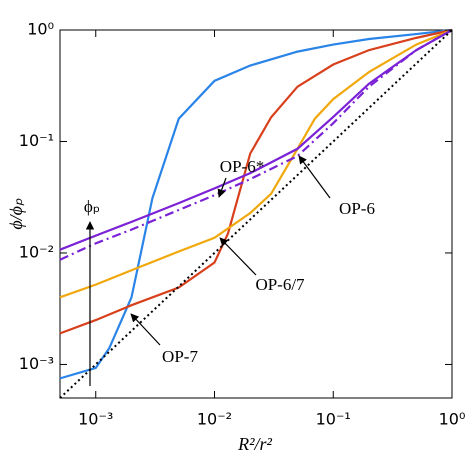 This screenshot has height=476, width=474. I want to click on x-tick-label: 10⁻³, so click(95, 419).